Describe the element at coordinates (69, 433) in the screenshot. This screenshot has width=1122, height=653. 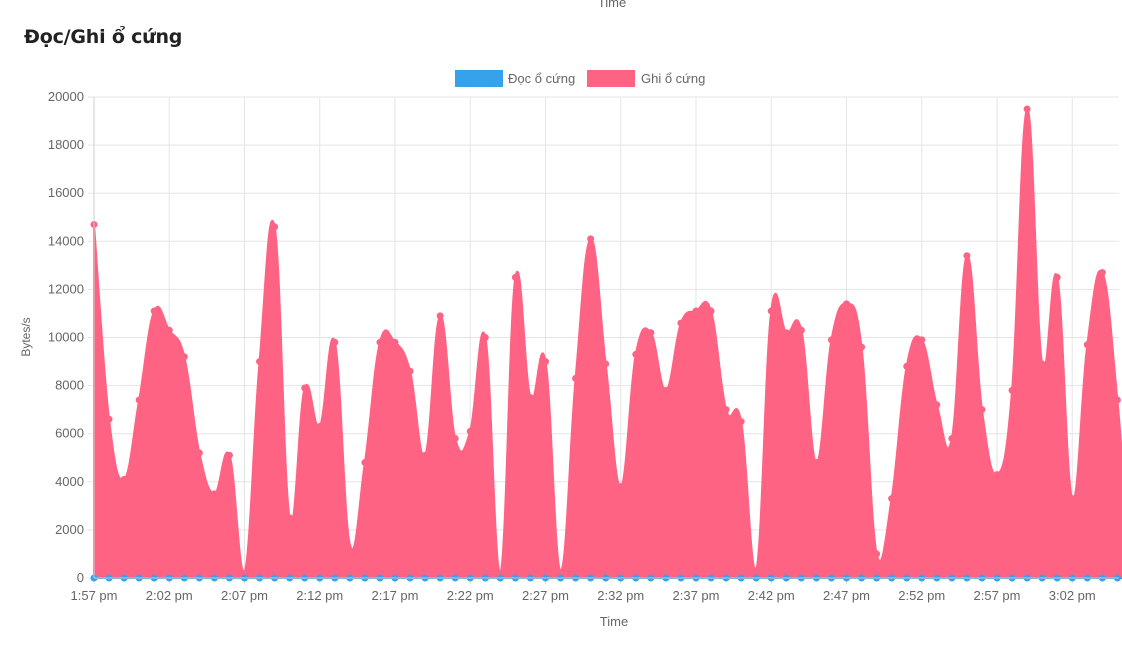
I see `y-tick-label: 6000` at that location.